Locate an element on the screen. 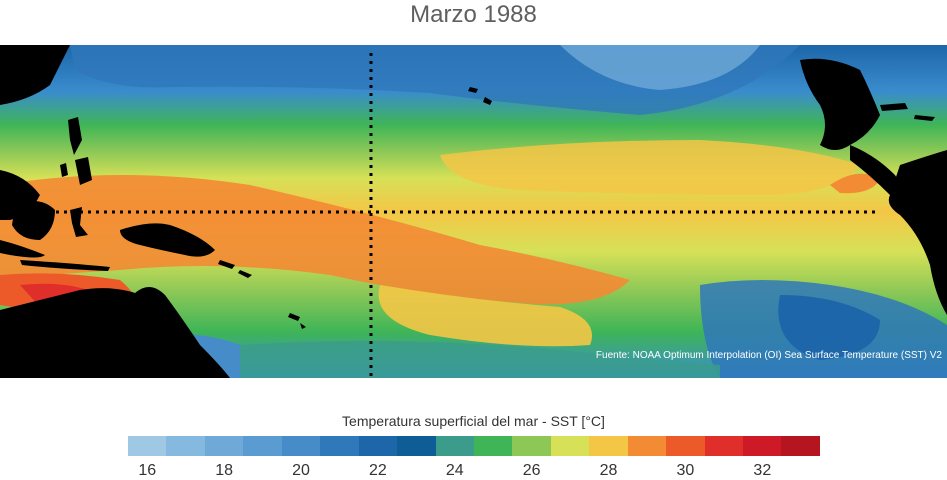 This screenshot has width=947, height=480. panama-warm-spot is located at coordinates (855, 183).